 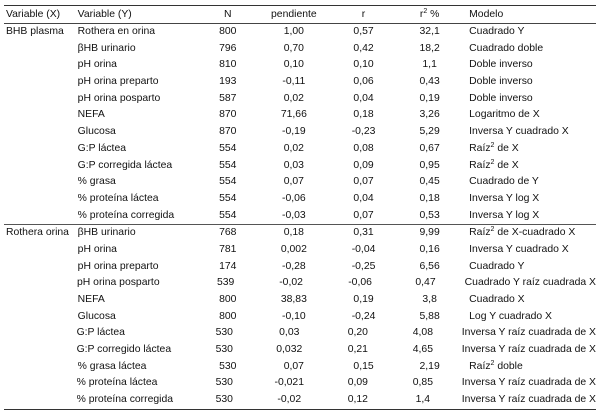 What do you see at coordinates (294, 14) in the screenshot?
I see `header-slope: pendiente` at bounding box center [294, 14].